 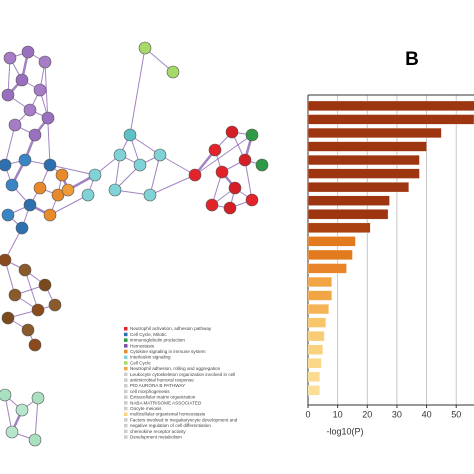 I want to click on x-tick-label: 40, so click(x=427, y=414).